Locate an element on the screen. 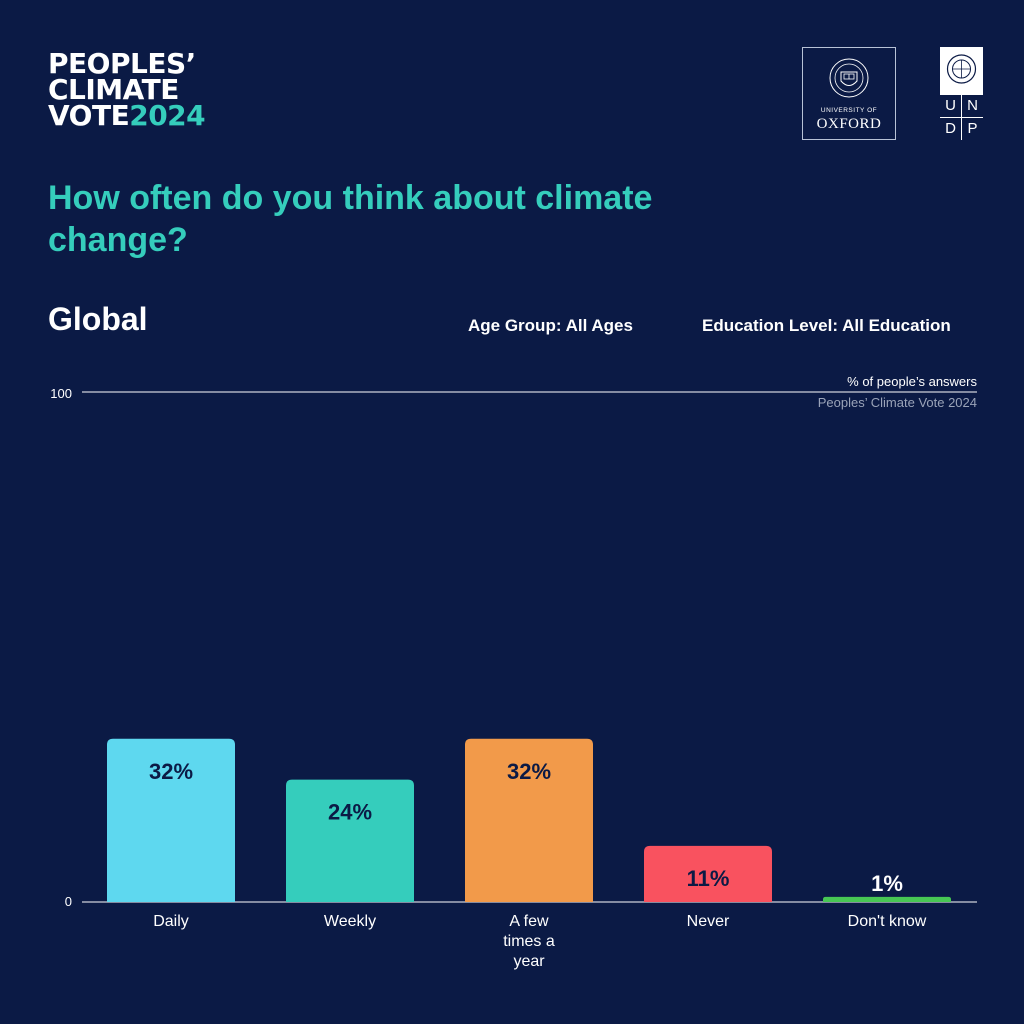 The width and height of the screenshot is (1024, 1024). undp-letter-p: P is located at coordinates (972, 129).